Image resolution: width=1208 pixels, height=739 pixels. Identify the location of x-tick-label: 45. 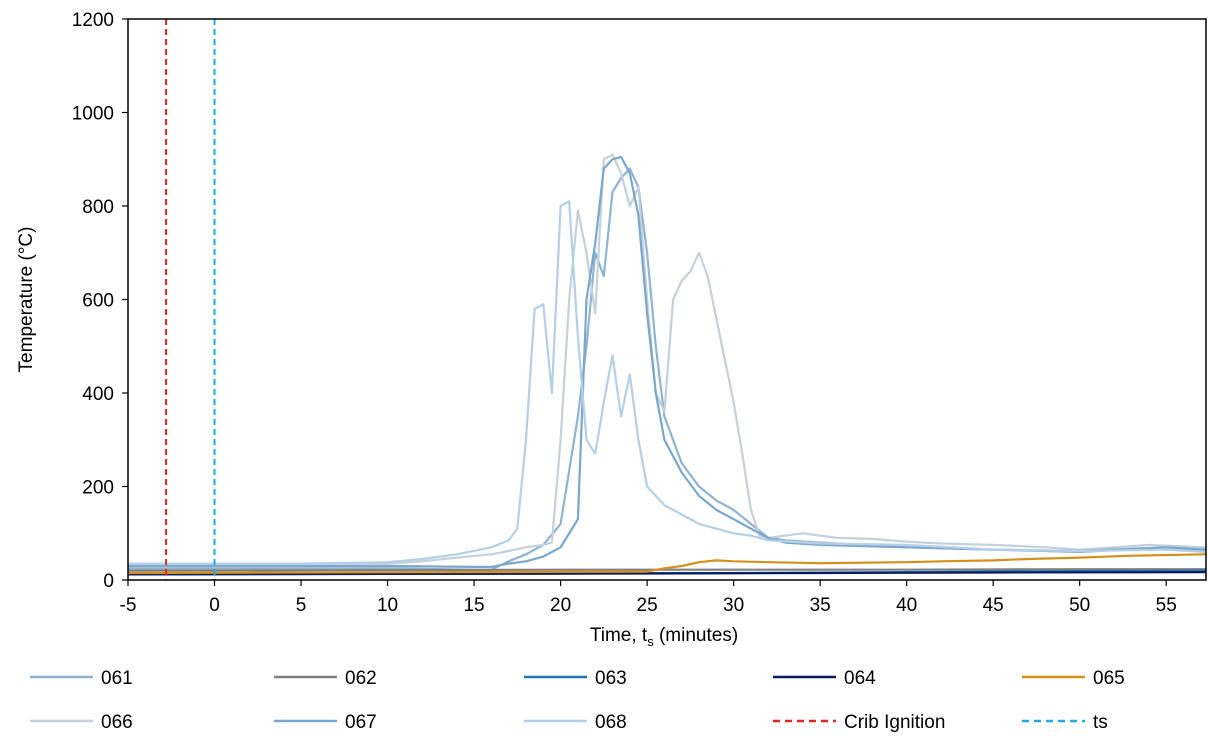
(993, 605).